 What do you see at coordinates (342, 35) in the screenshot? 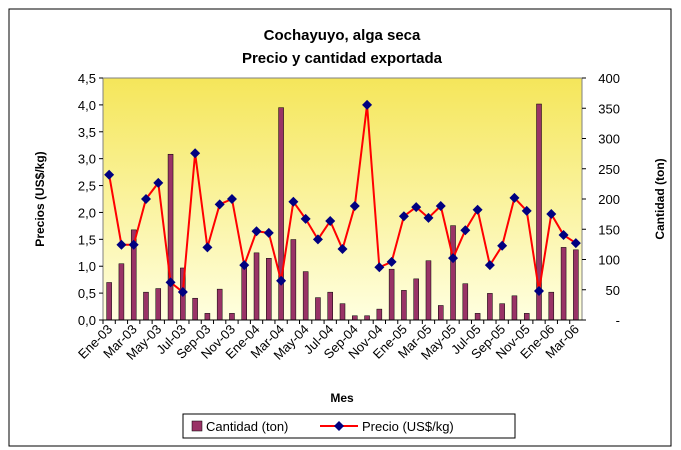
I see `chart-title: Cochayuyo, alga seca` at bounding box center [342, 35].